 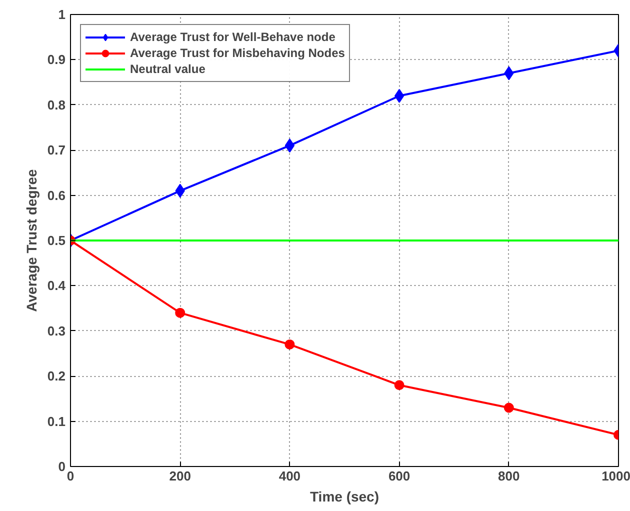 What do you see at coordinates (233, 37) in the screenshot?
I see `legend-label: Average Trust for Well-Behave node` at bounding box center [233, 37].